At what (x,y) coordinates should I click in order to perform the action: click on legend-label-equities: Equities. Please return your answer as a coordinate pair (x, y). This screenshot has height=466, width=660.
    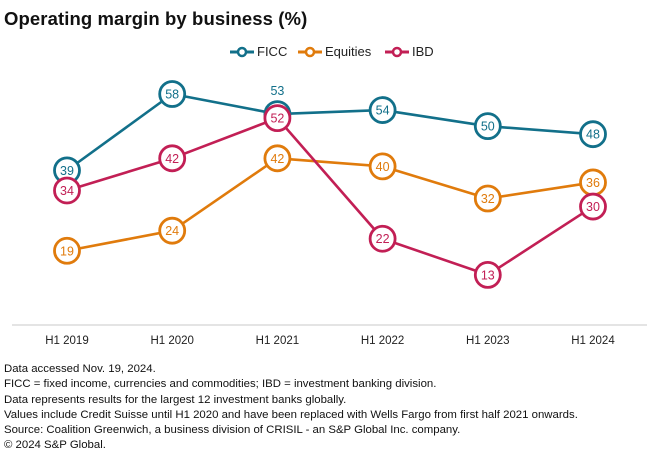
    Looking at the image, I should click on (348, 51).